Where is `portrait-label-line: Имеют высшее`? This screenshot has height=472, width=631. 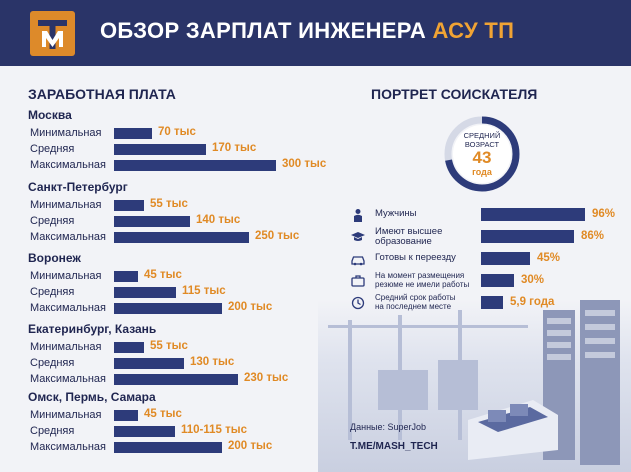 portrait-label-line: Имеют высшее is located at coordinates (409, 231).